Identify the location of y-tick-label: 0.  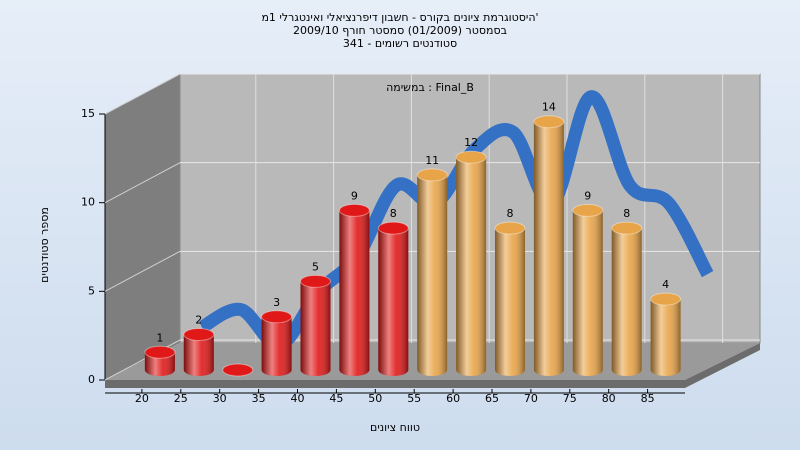
(91, 379).